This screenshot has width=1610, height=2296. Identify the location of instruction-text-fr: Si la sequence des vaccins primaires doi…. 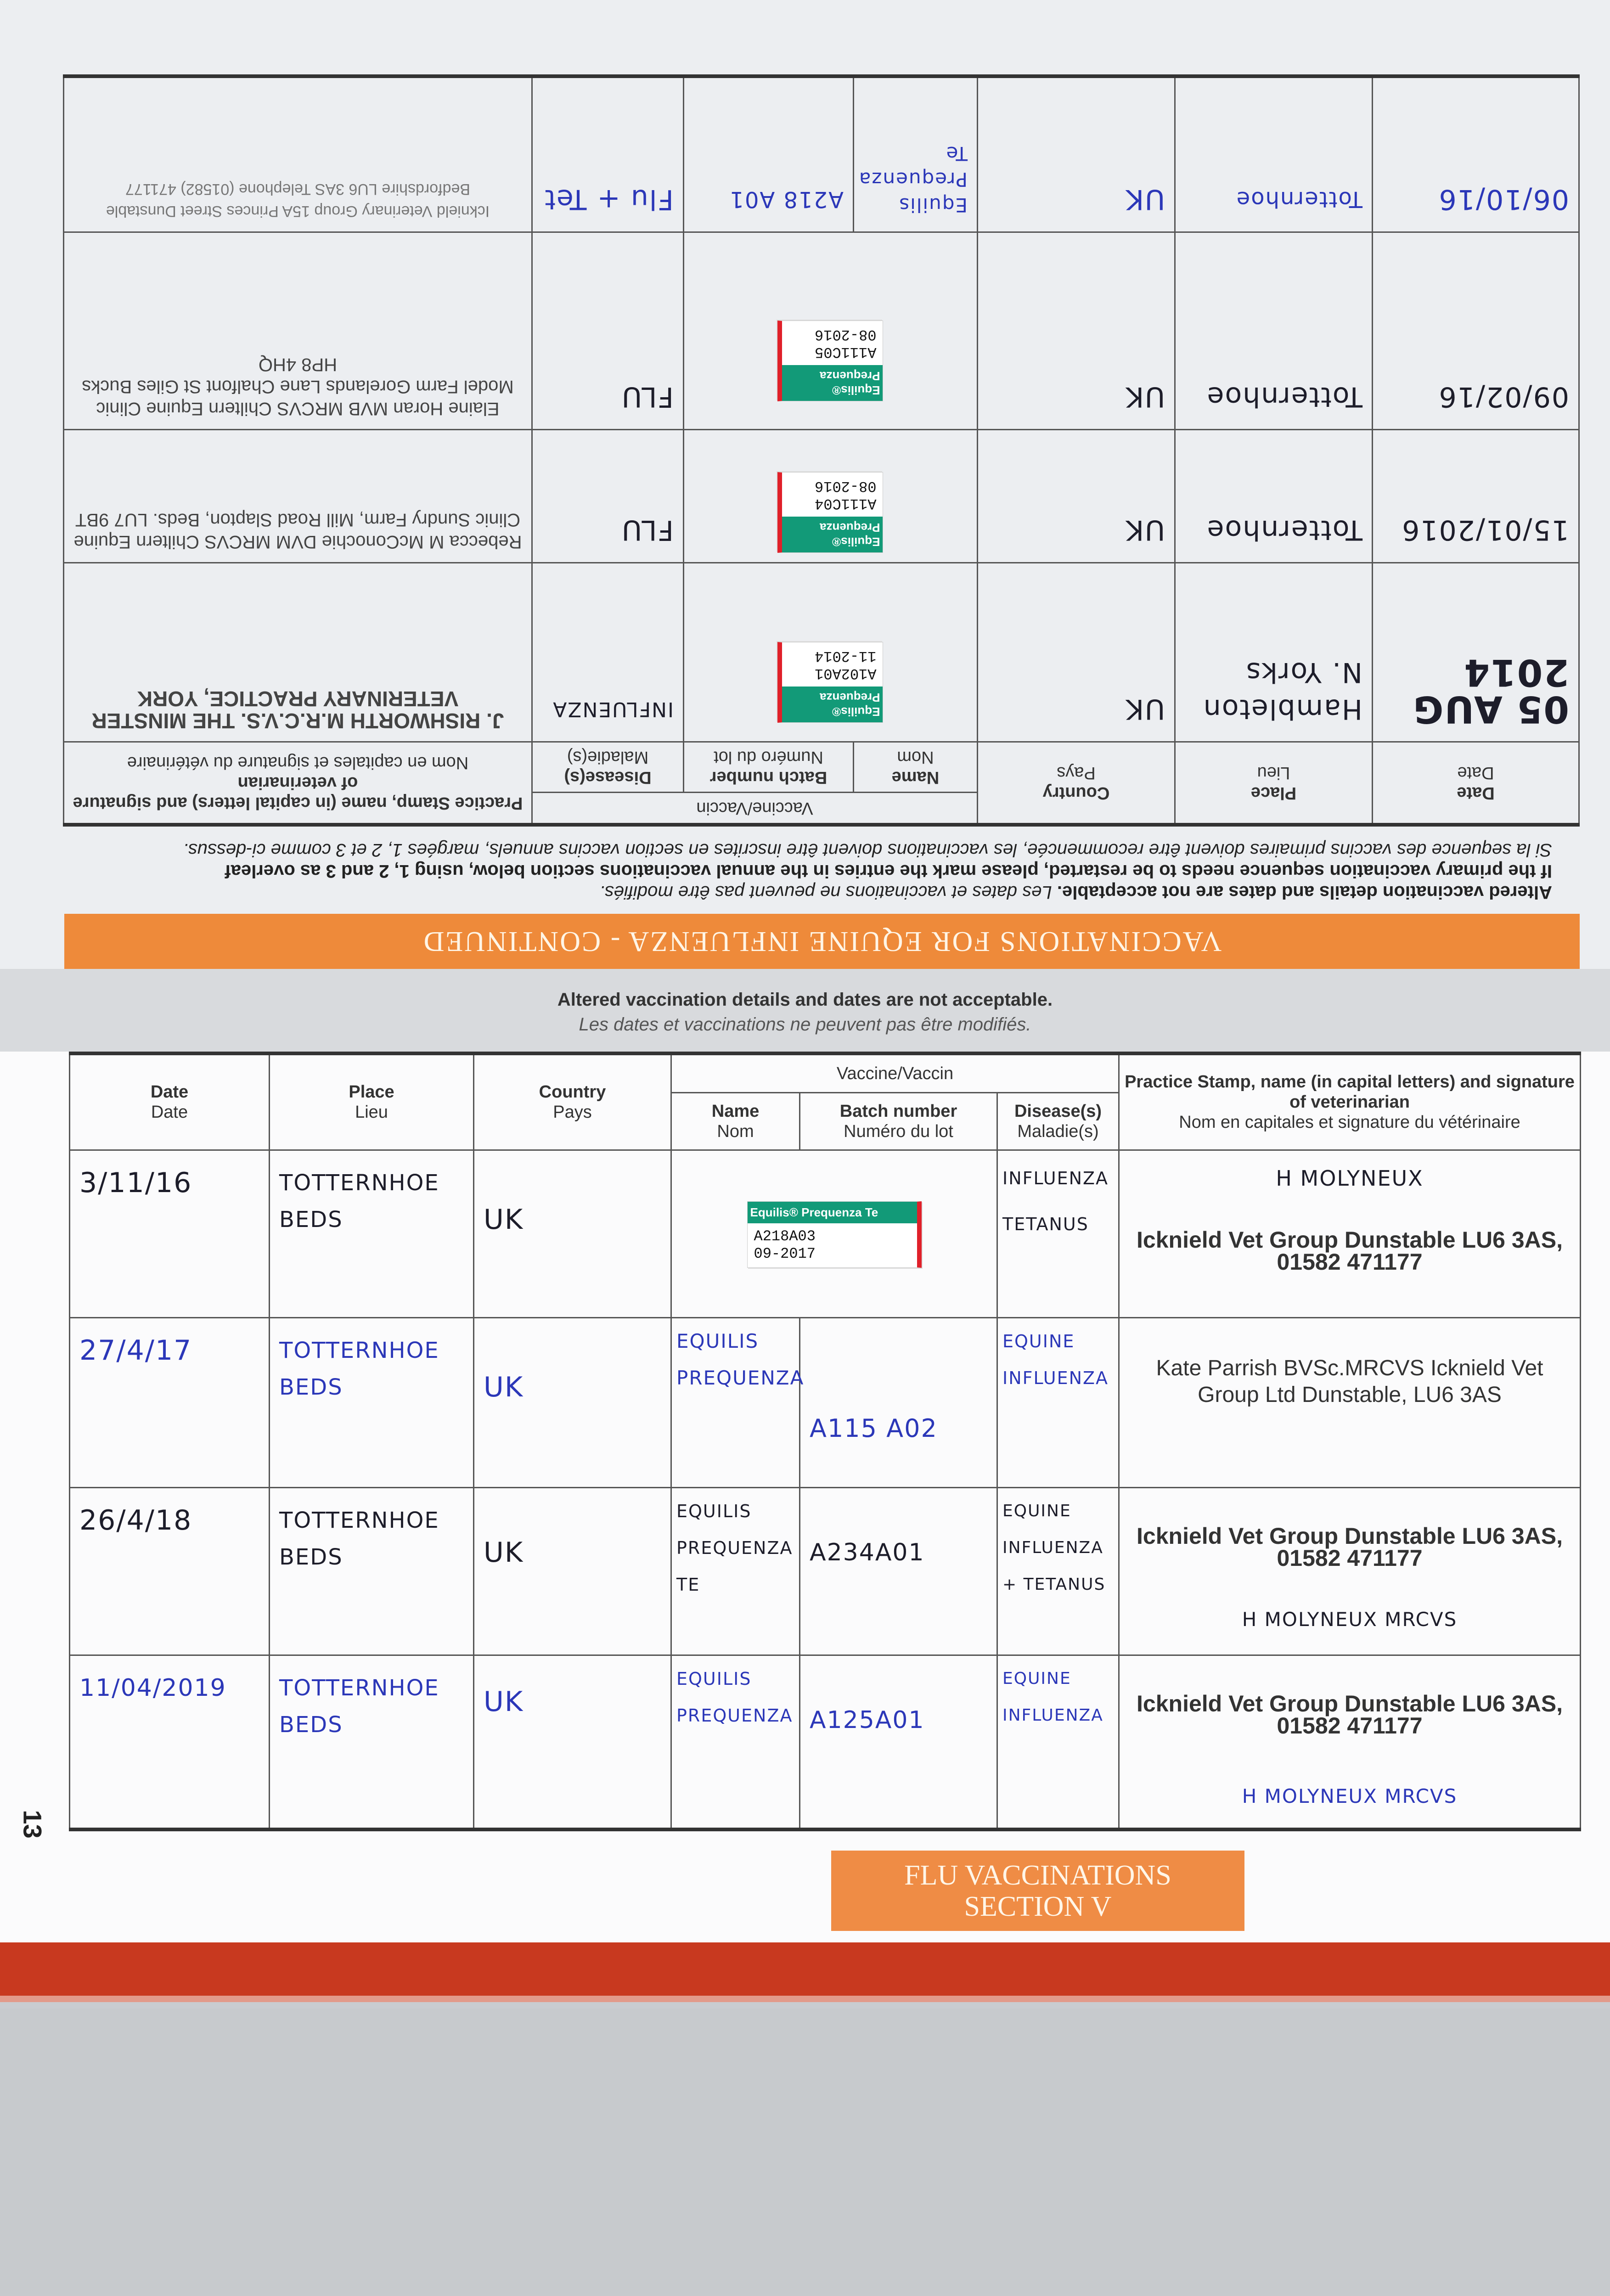
(867, 850).